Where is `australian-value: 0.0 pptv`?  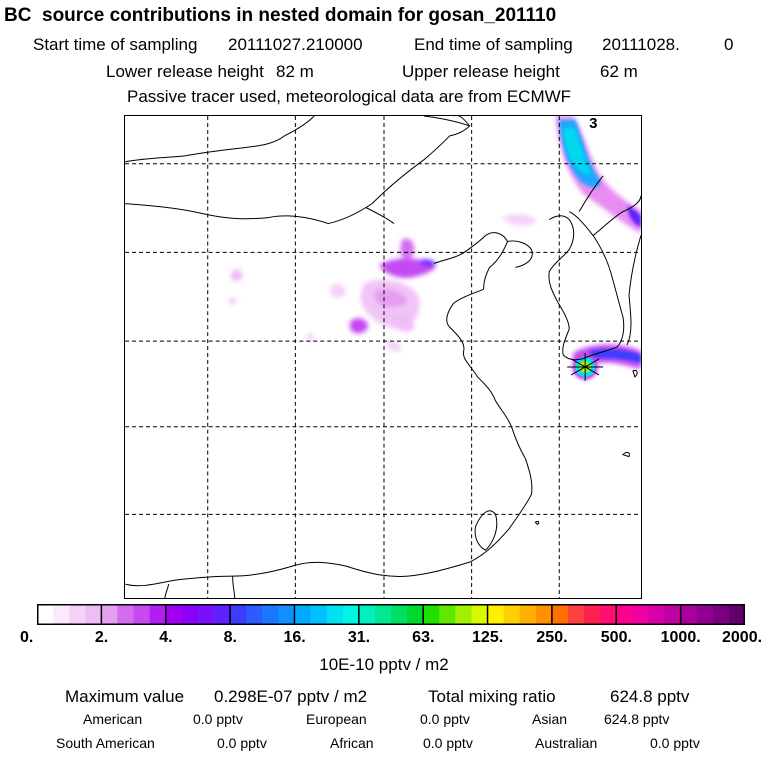
australian-value: 0.0 pptv is located at coordinates (675, 743).